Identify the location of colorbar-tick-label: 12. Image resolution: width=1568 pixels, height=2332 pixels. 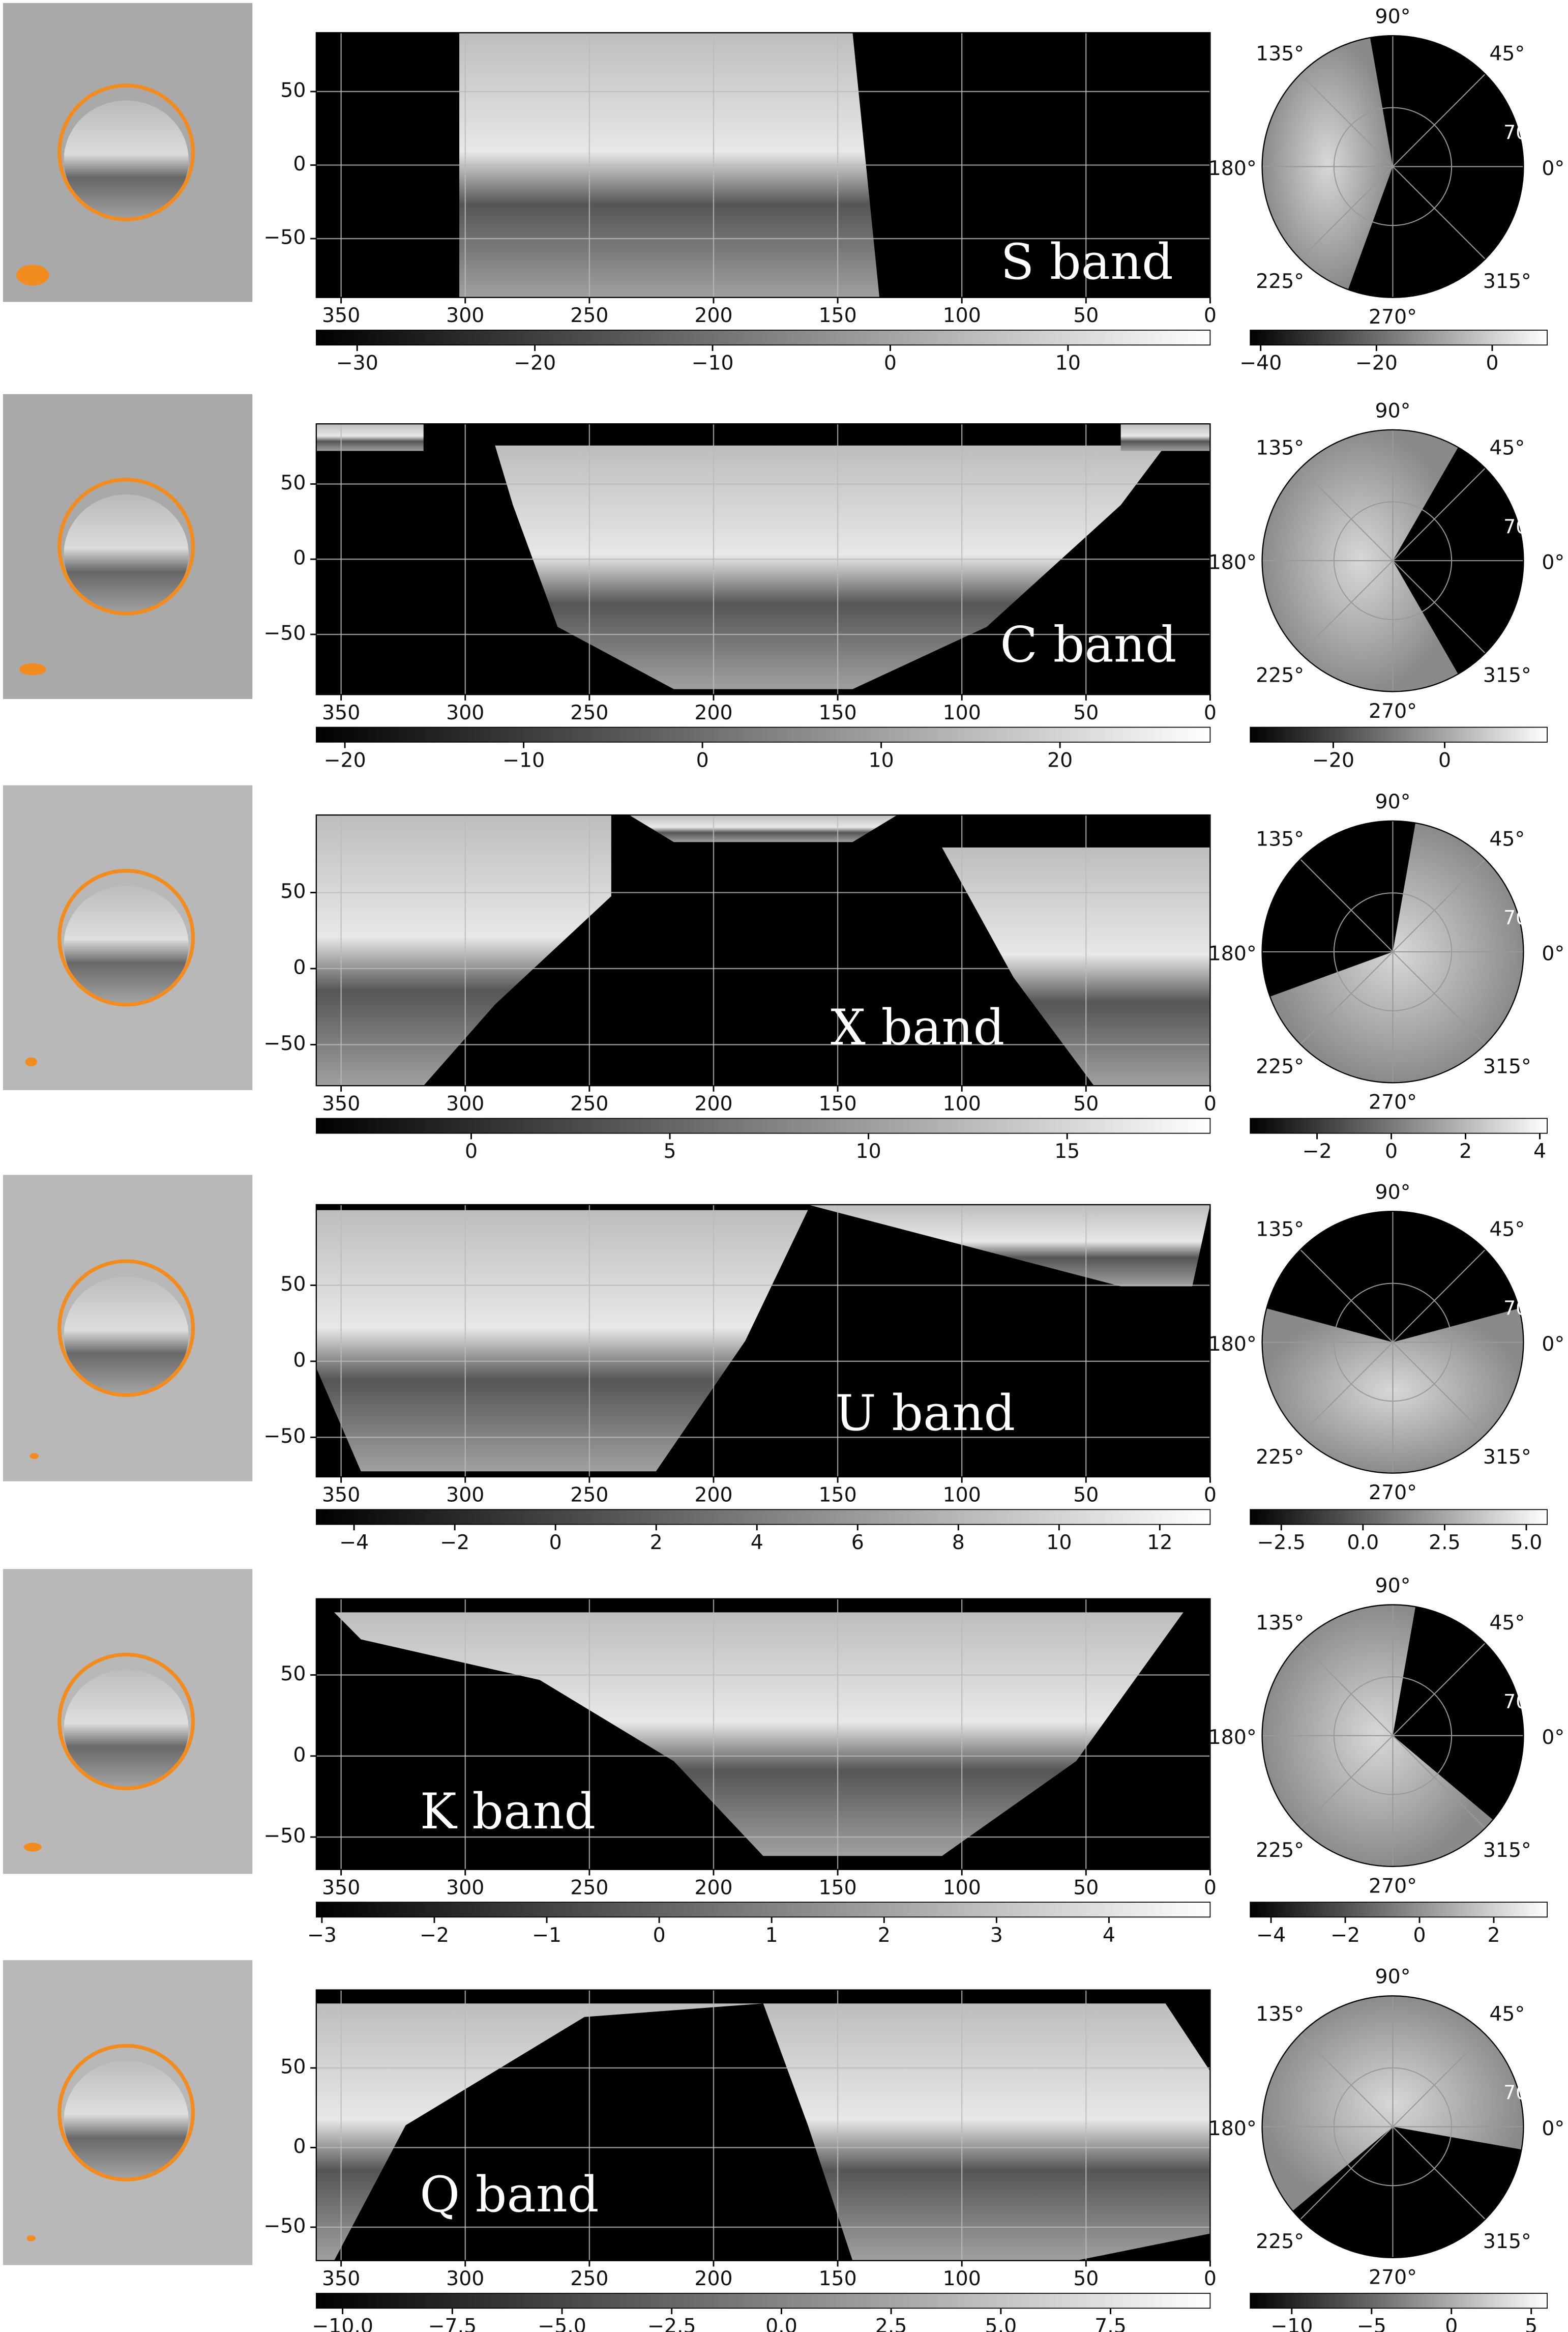
(1159, 1542).